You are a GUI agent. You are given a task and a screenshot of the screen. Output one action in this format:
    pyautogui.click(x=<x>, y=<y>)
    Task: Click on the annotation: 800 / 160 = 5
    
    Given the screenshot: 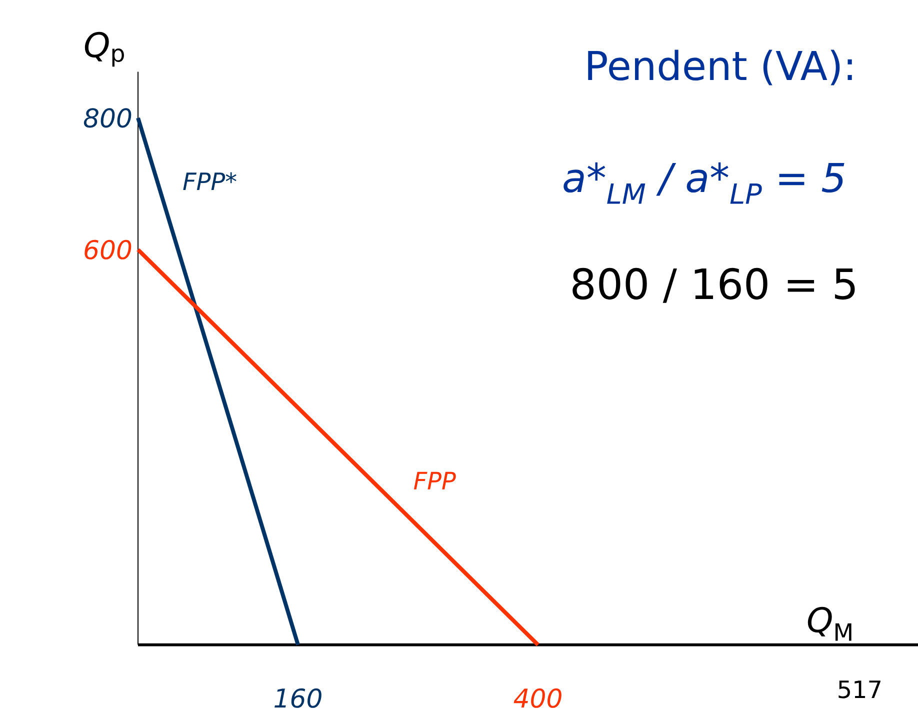 What is the action you would take?
    pyautogui.click(x=713, y=285)
    